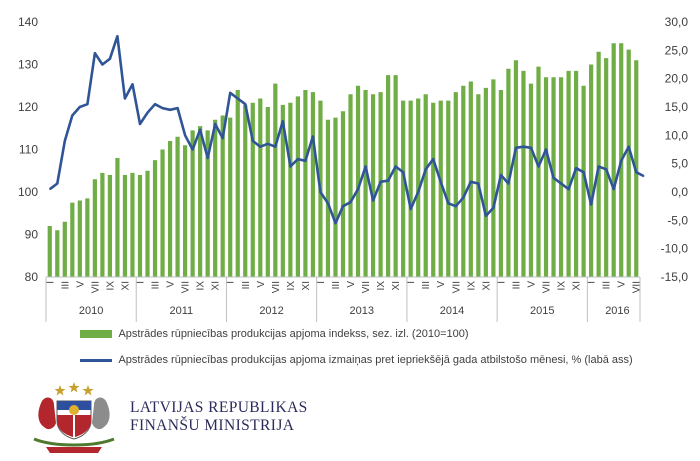 This screenshot has height=461, width=700. What do you see at coordinates (675, 277) in the screenshot?
I see `right-axis-tick-0: -15,0` at bounding box center [675, 277].